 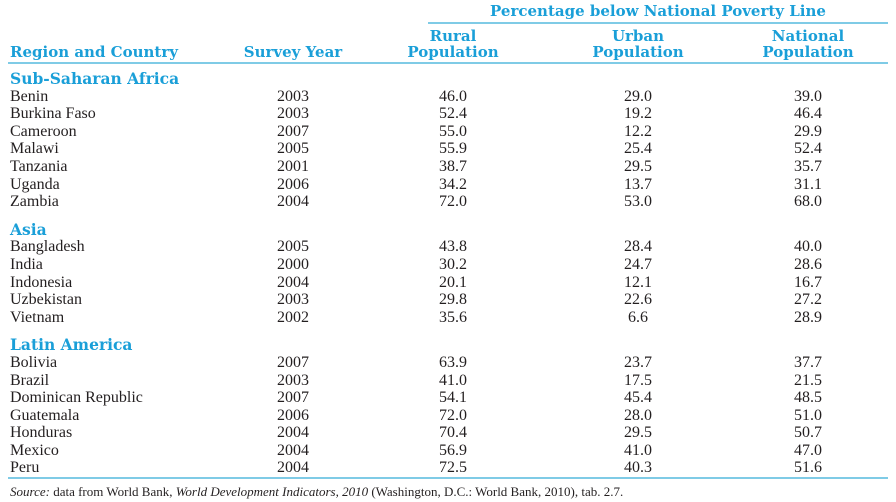 I want to click on col-header-urban: Urban Population, so click(x=638, y=45).